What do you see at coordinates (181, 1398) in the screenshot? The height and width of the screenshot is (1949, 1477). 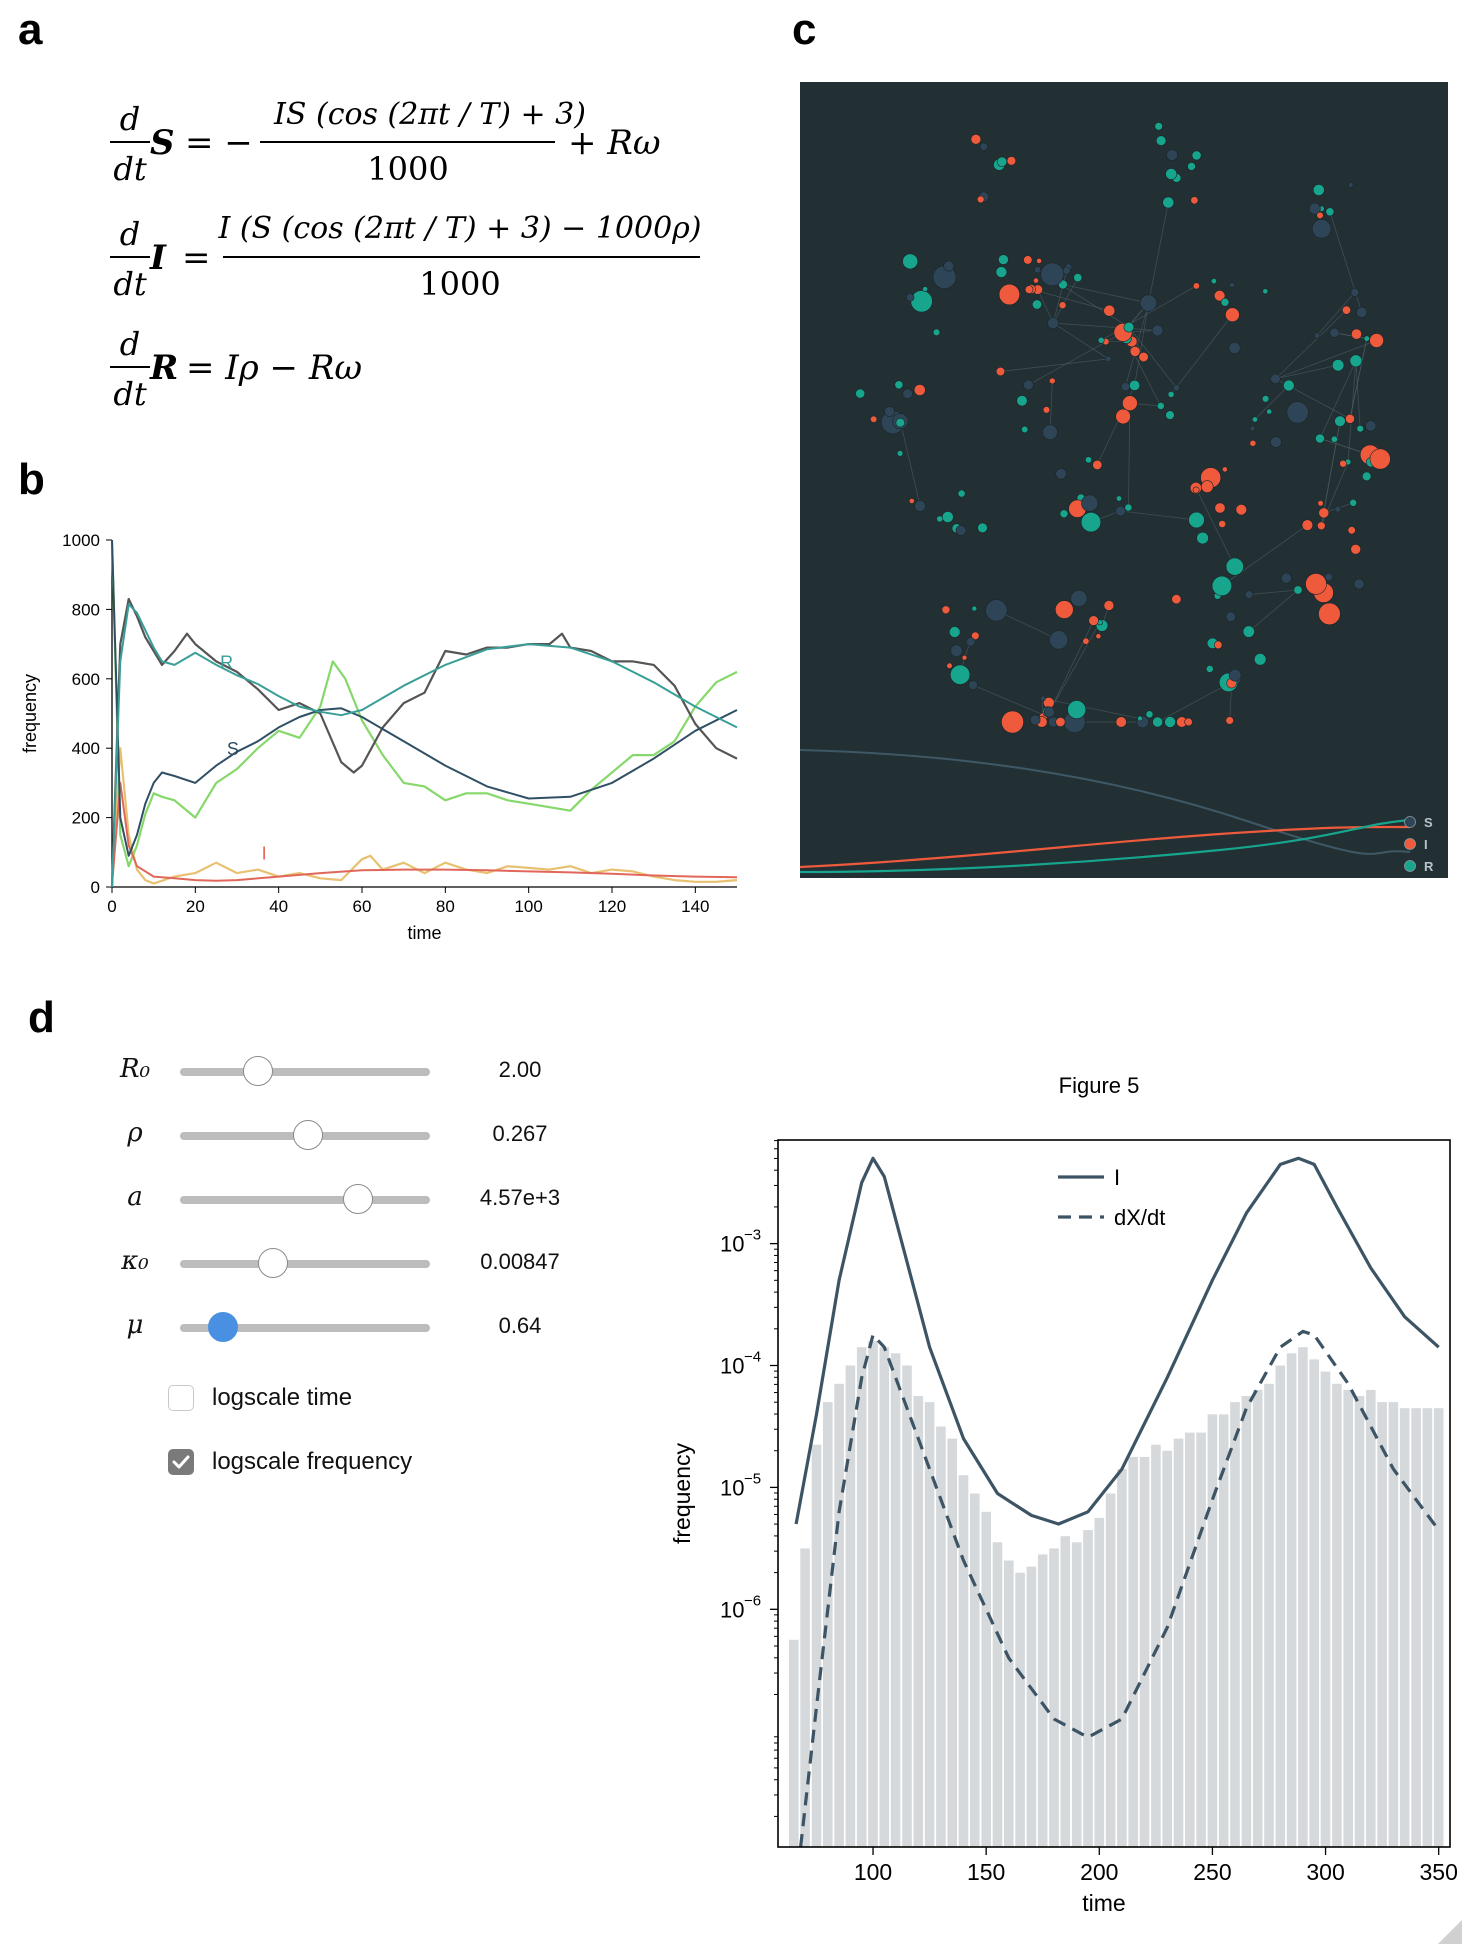 I see `checkbox-box-logscale-time` at bounding box center [181, 1398].